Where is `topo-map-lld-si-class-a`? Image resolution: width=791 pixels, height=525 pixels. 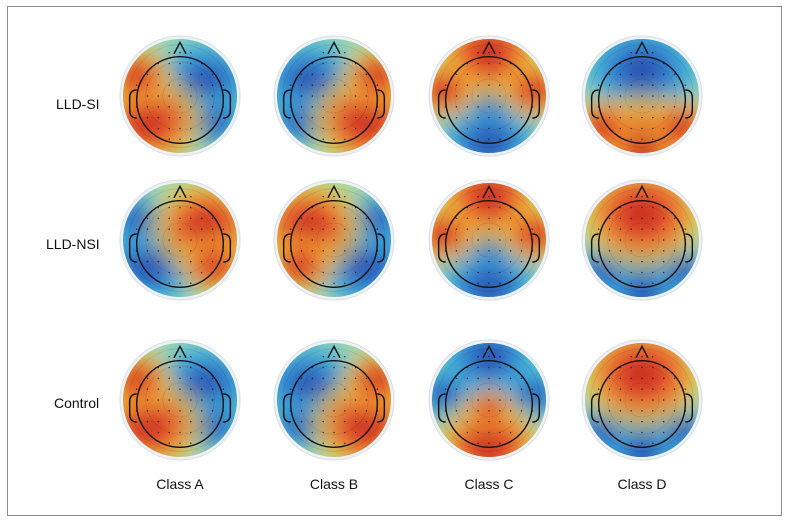 topo-map-lld-si-class-a is located at coordinates (180, 96).